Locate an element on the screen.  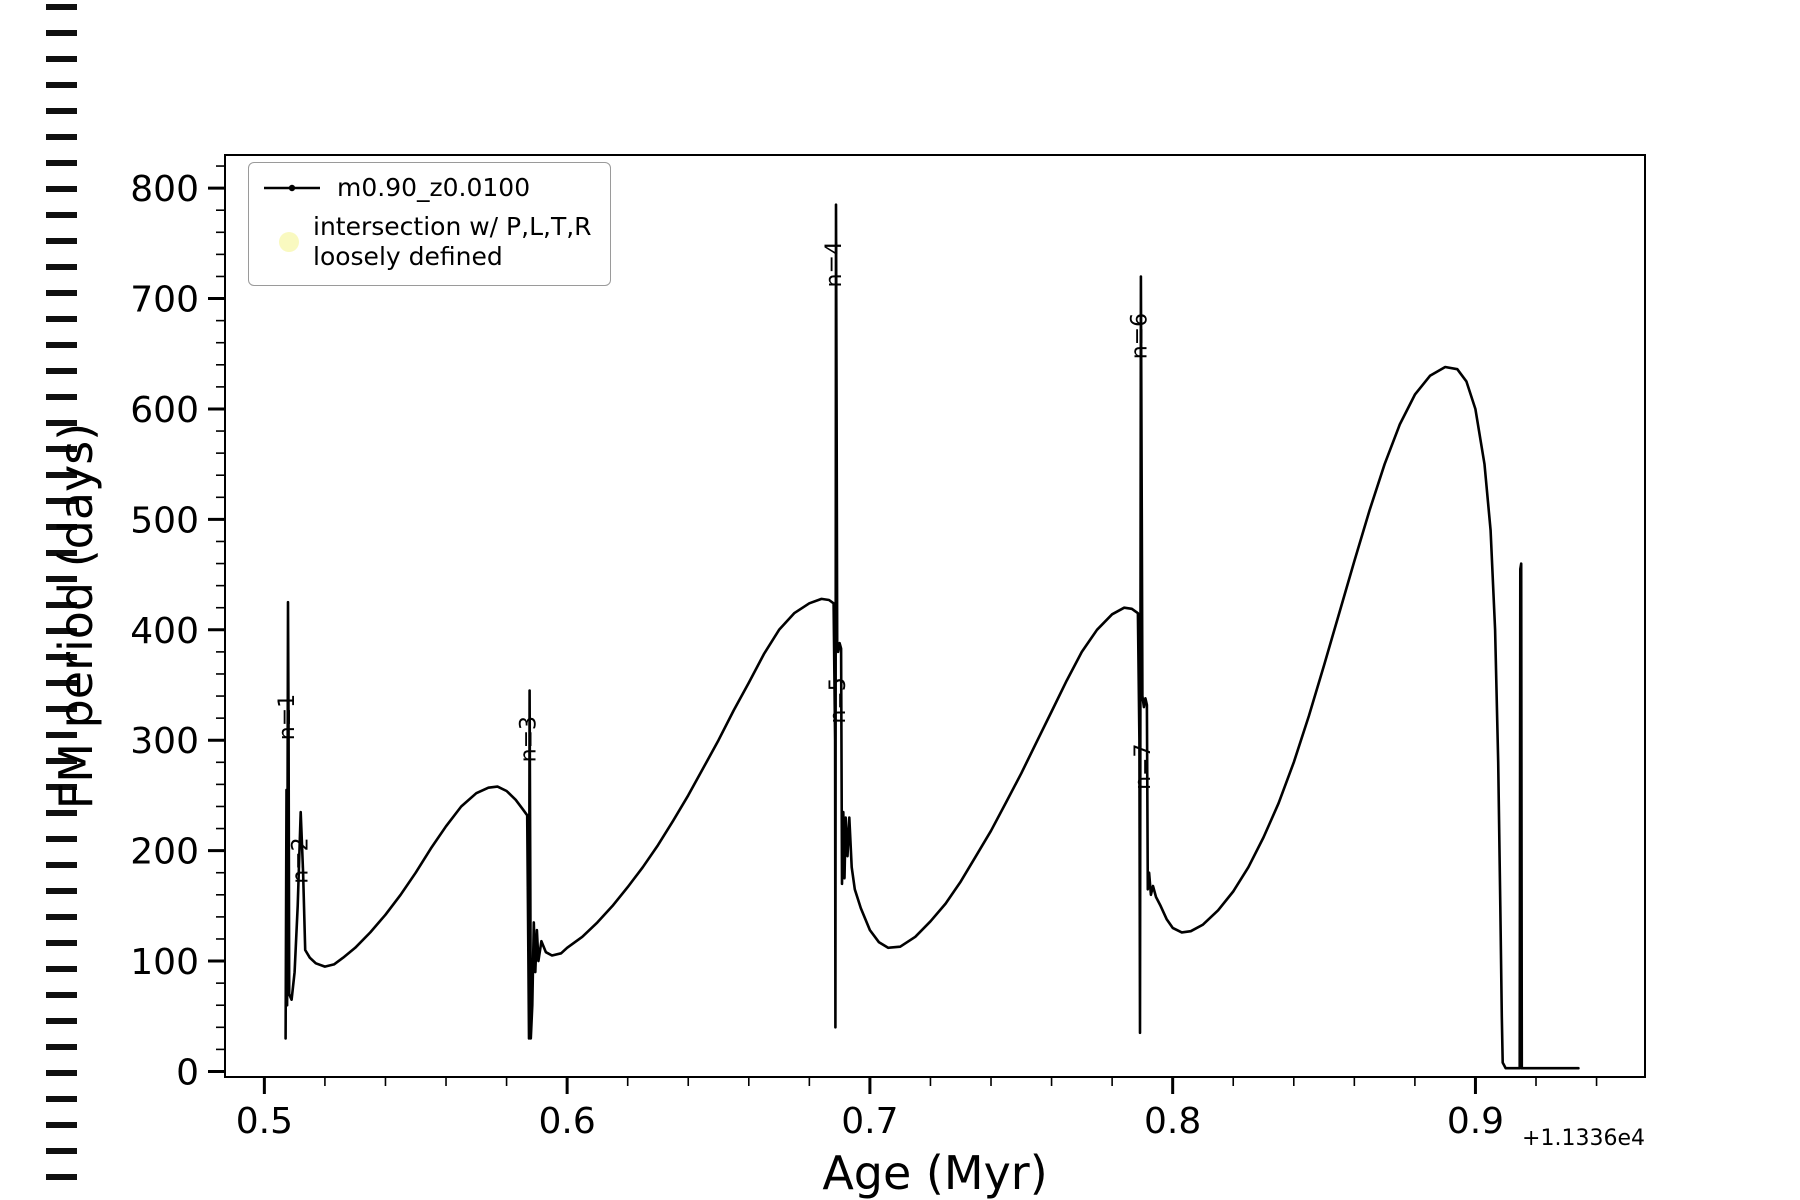
legend-label-line: loosely defined is located at coordinates (408, 256).